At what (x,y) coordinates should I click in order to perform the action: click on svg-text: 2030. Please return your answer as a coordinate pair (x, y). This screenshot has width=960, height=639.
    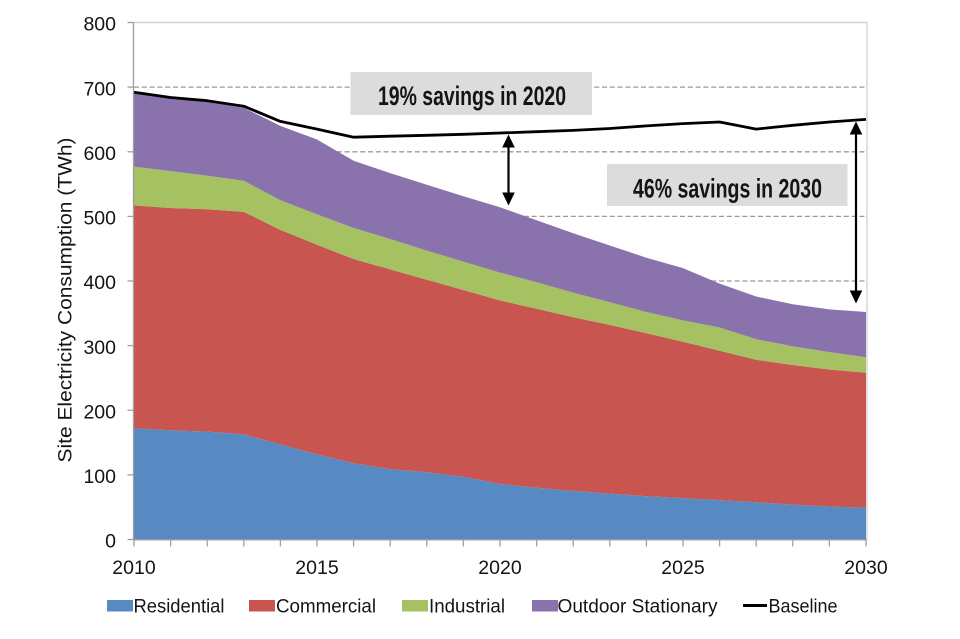
    Looking at the image, I should click on (866, 568).